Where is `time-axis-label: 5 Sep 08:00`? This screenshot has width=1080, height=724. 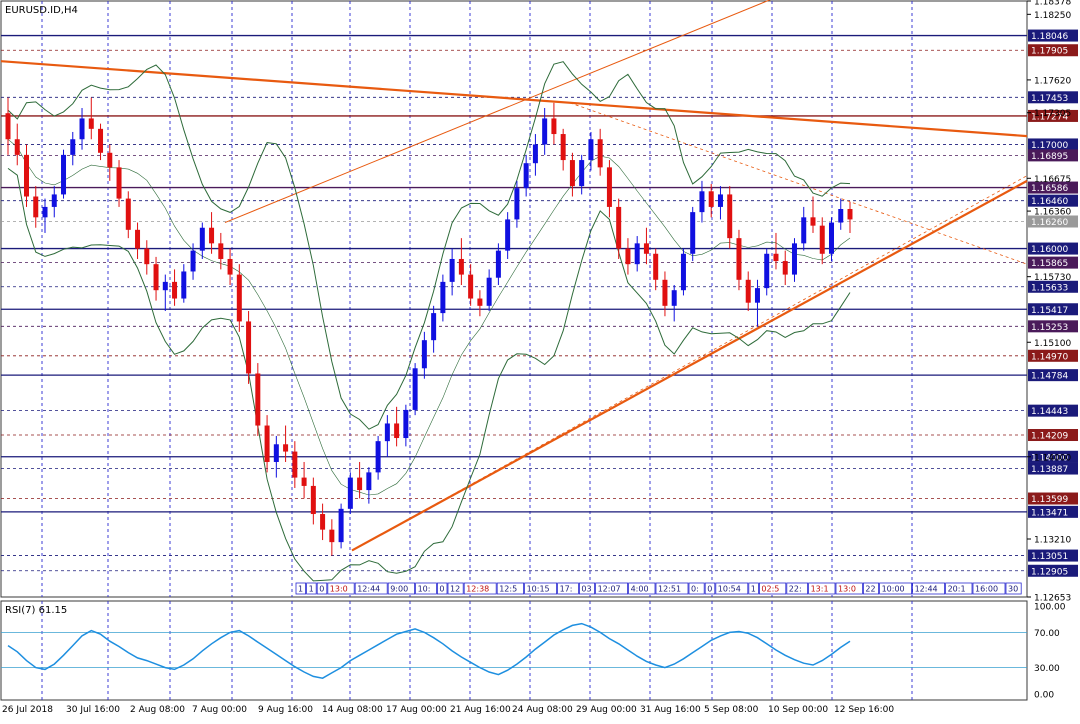 time-axis-label: 5 Sep 08:00 is located at coordinates (731, 710).